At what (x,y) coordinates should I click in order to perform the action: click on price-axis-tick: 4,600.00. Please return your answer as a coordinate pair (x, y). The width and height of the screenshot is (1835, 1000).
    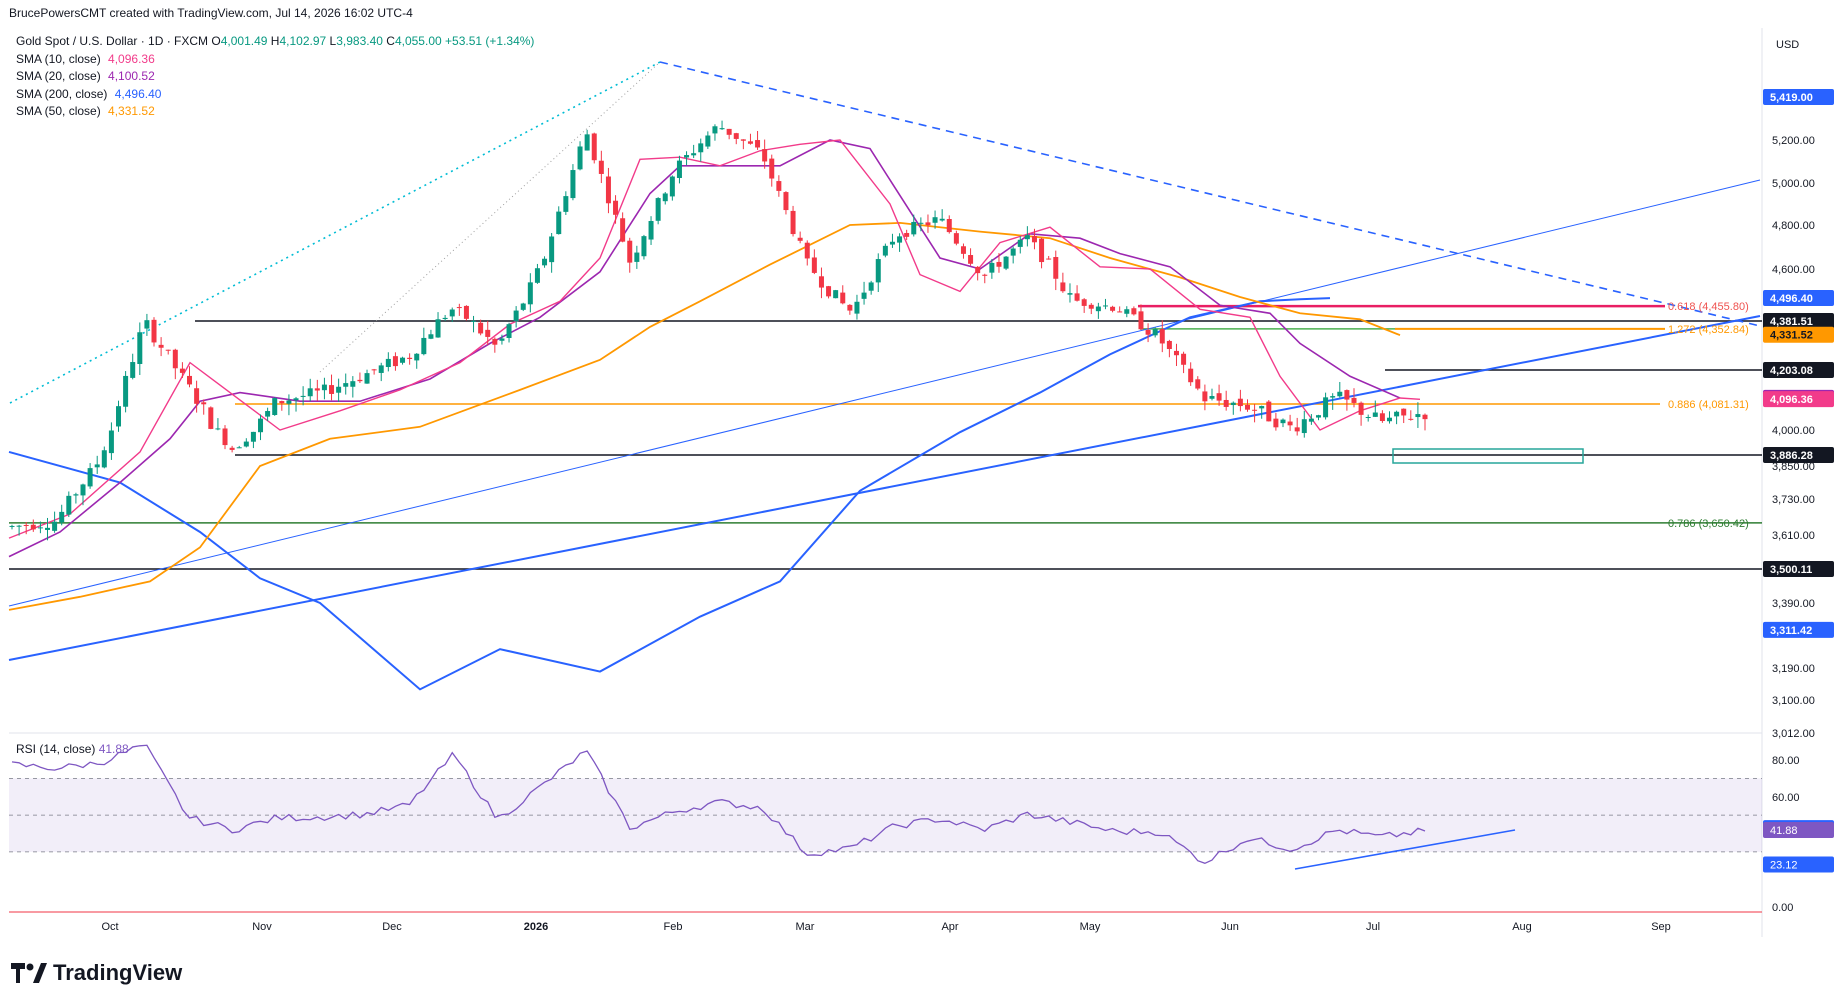
    Looking at the image, I should click on (1793, 270).